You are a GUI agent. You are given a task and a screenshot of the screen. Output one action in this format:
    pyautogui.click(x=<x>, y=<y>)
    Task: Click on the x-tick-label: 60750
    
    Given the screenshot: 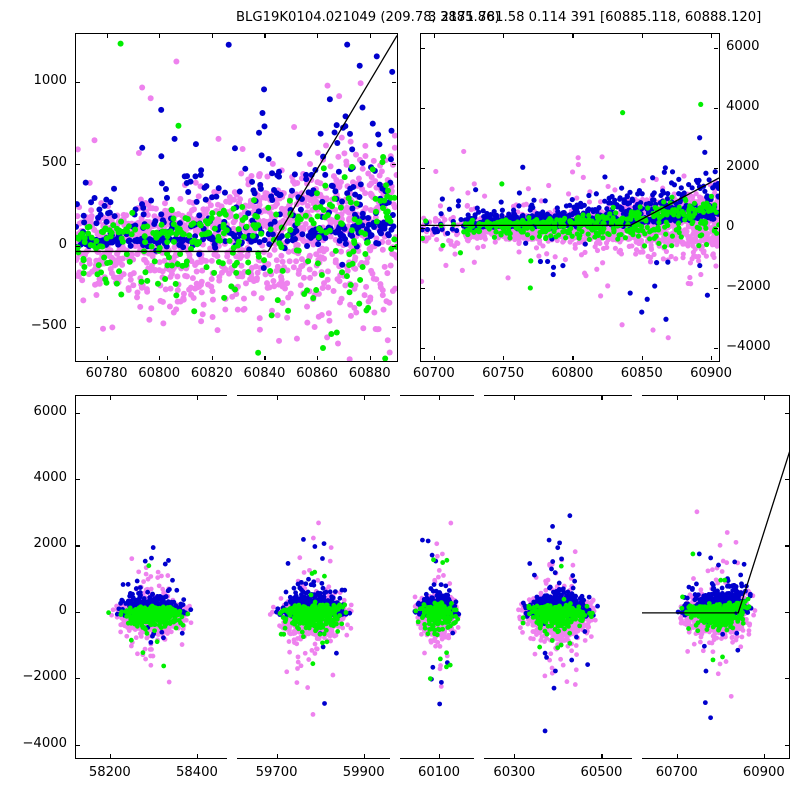 What is the action you would take?
    pyautogui.click(x=503, y=373)
    